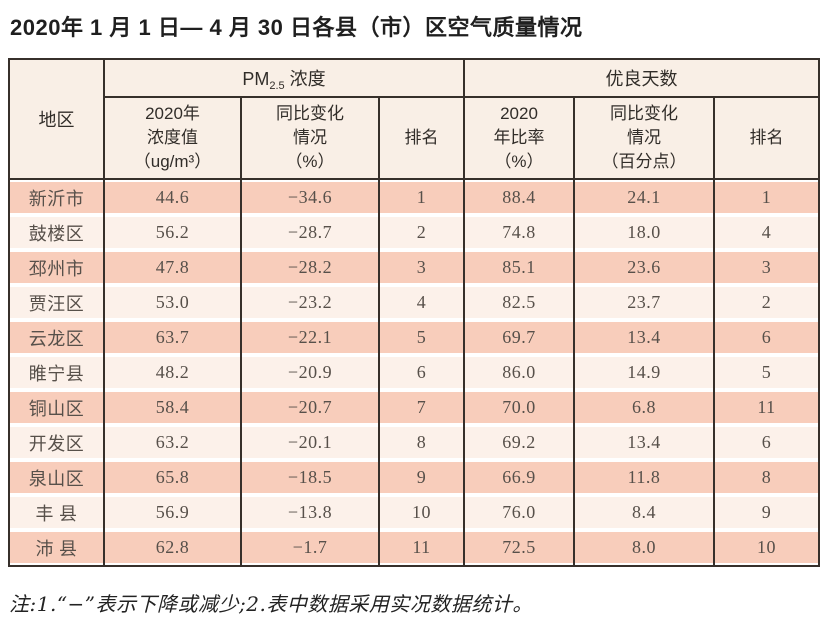 Image resolution: width=825 pixels, height=620 pixels. What do you see at coordinates (172, 512) in the screenshot?
I see `value-cell: 56.9` at bounding box center [172, 512].